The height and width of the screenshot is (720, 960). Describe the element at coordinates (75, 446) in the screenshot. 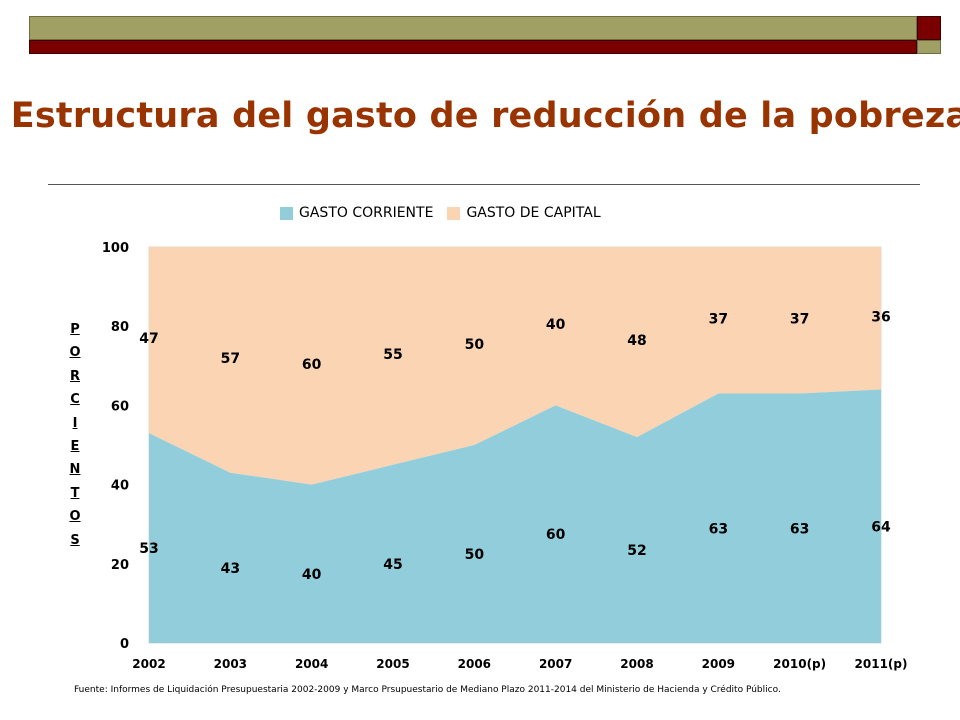

I see `y-axis-label-letter: E` at that location.